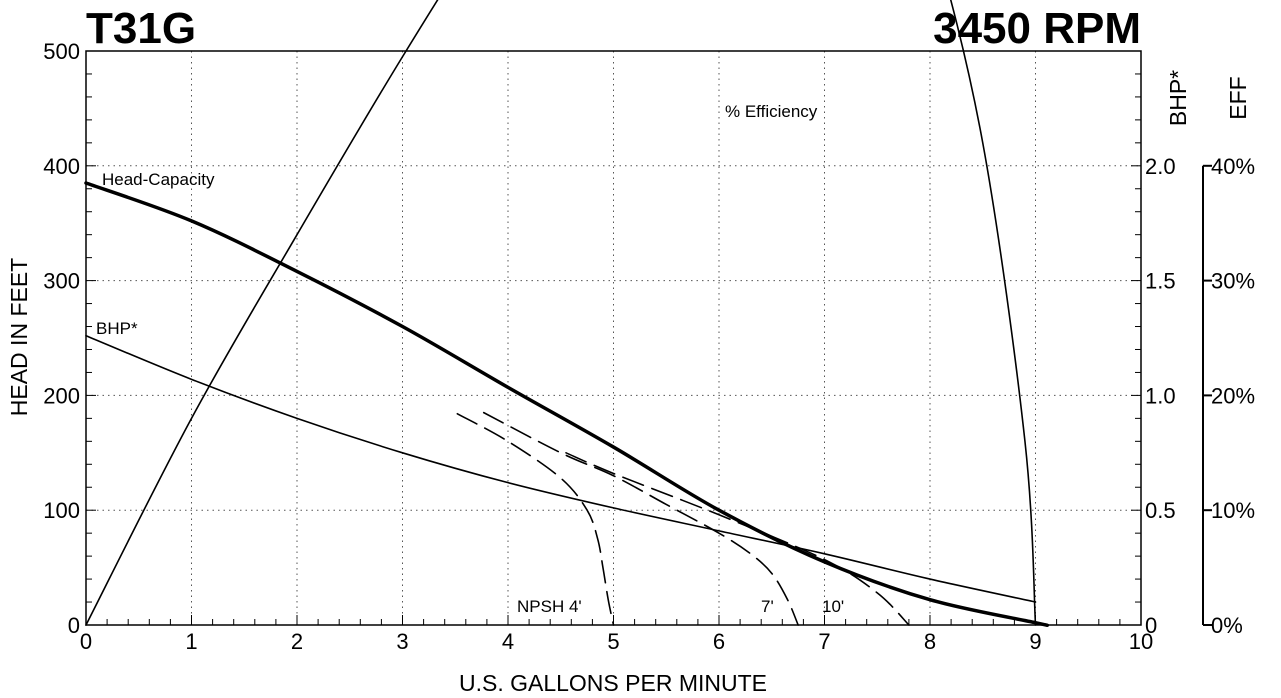  What do you see at coordinates (1141, 641) in the screenshot?
I see `x-tick-label: 10` at bounding box center [1141, 641].